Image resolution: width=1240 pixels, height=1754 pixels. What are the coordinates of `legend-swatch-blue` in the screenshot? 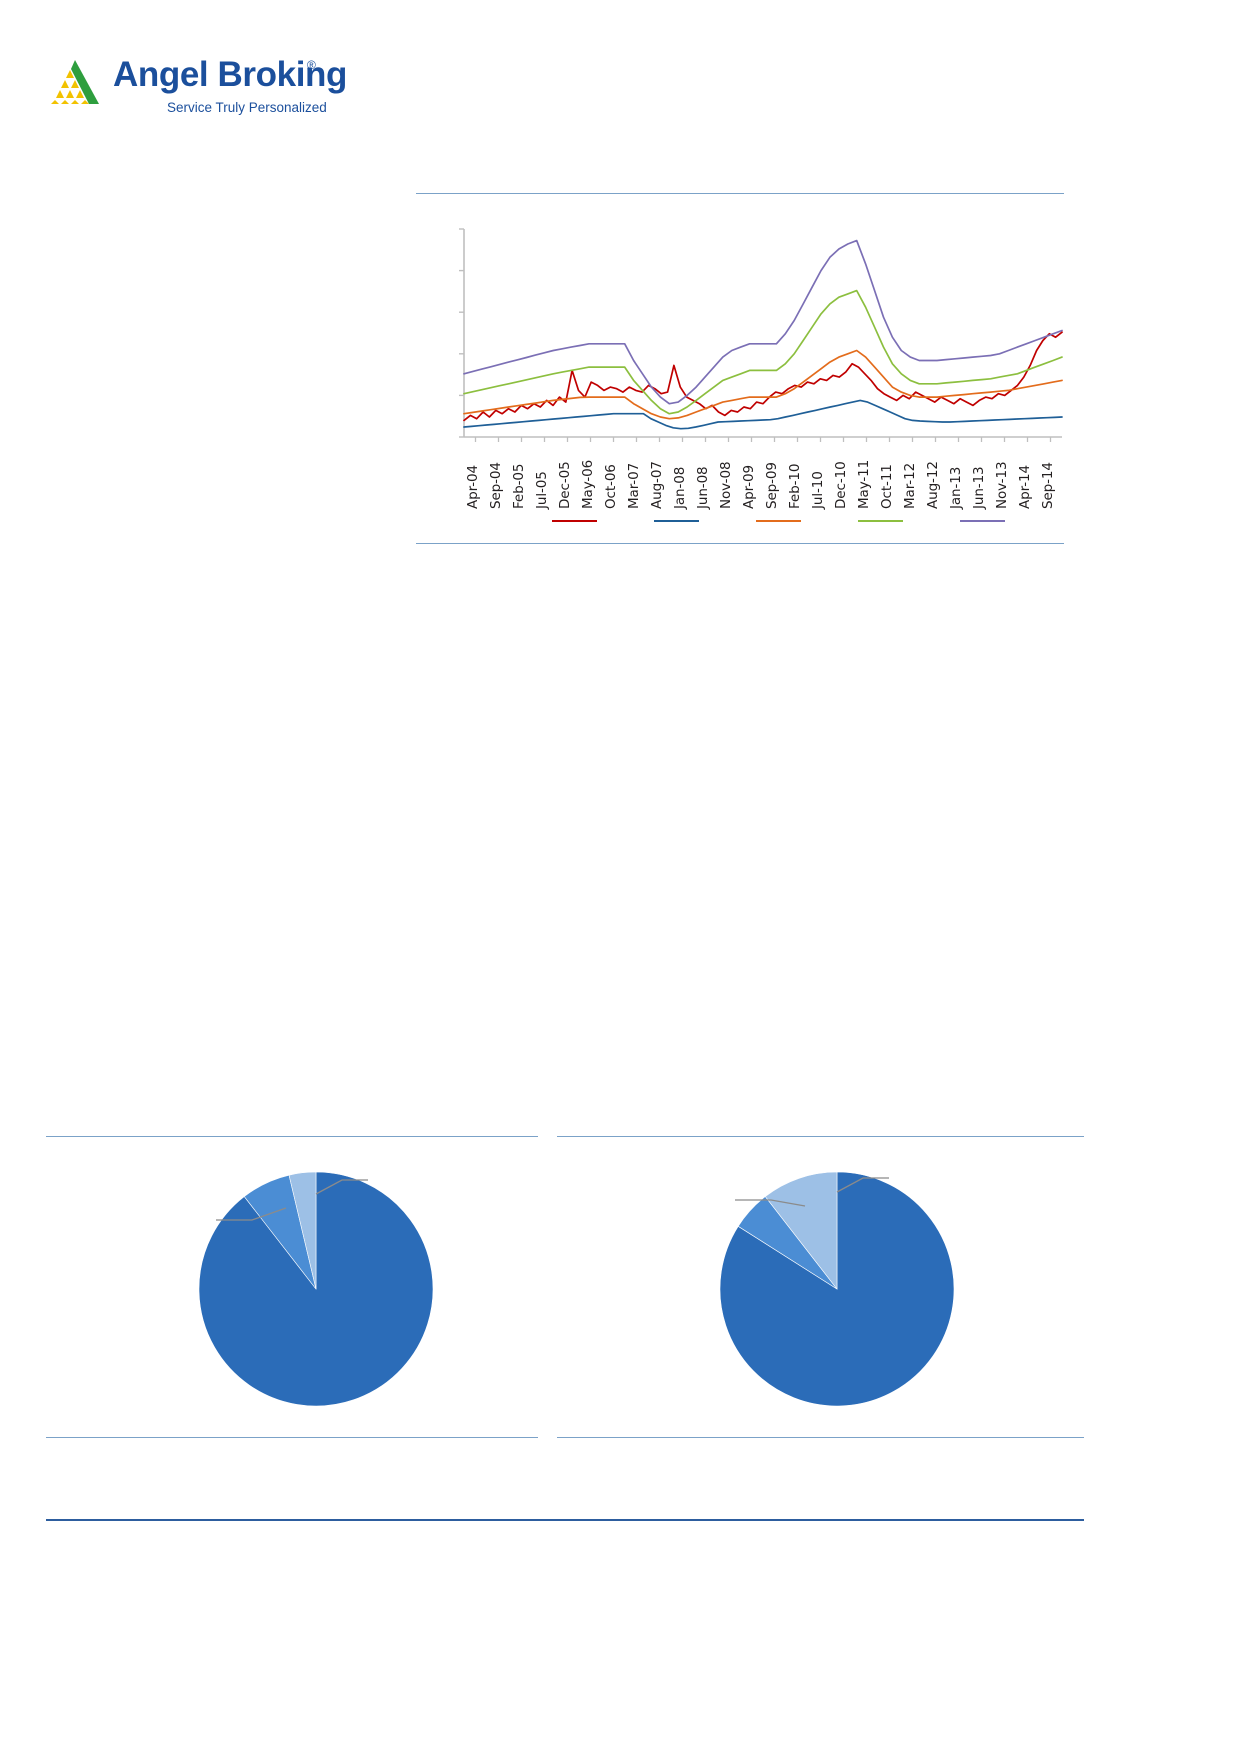 It's located at (676, 521).